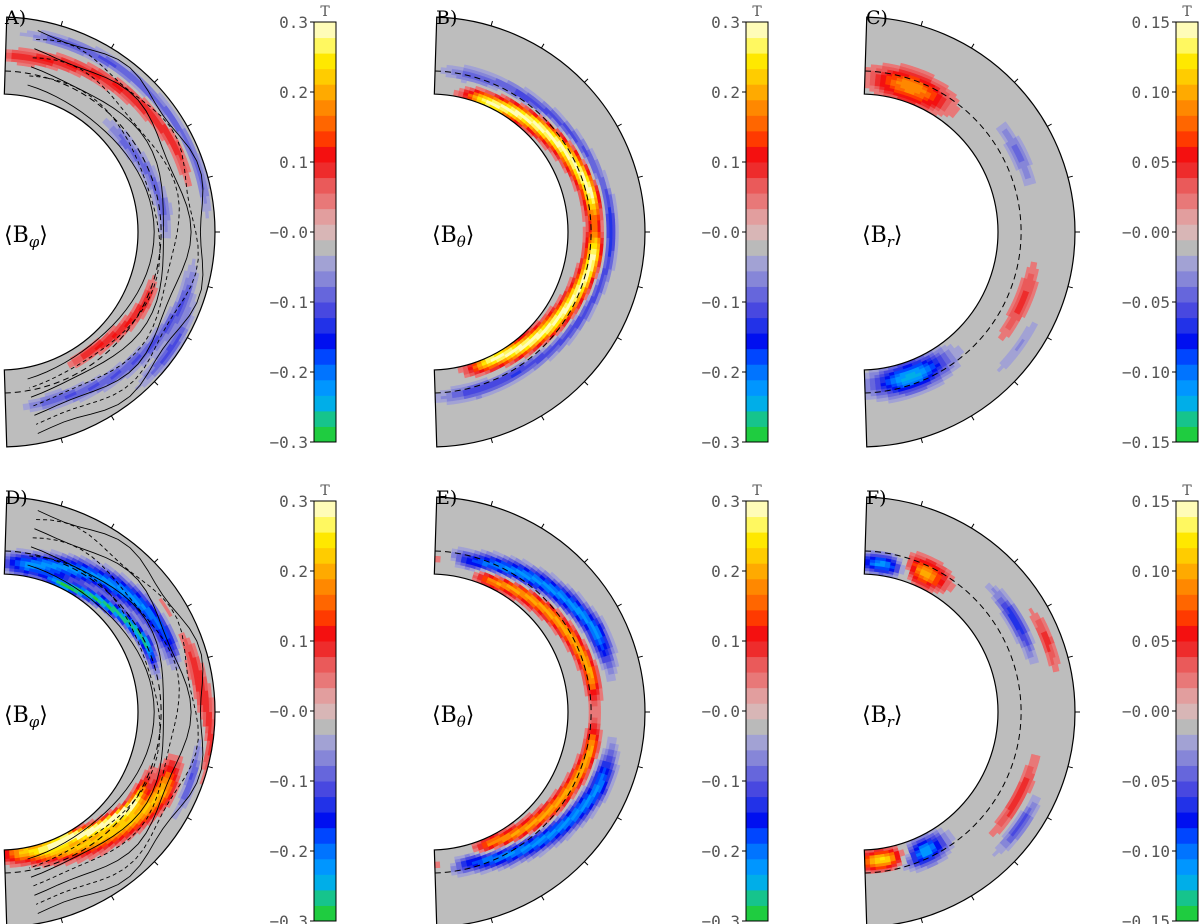 Image resolution: width=1200 pixels, height=924 pixels. I want to click on colorbar-A: T 0.3 0.2 0.1 −0.0 −0.1 −0.2 −0.3, so click(303, 228).